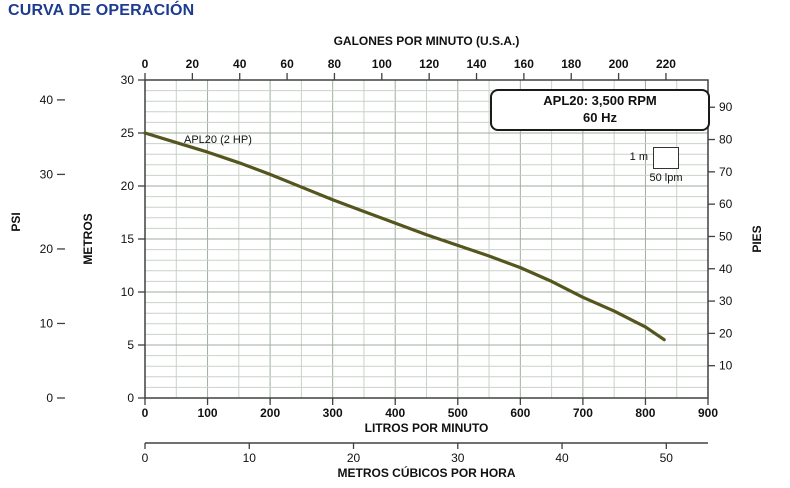 Image resolution: width=790 pixels, height=488 pixels. I want to click on metros-tick-label: 20, so click(128, 186).